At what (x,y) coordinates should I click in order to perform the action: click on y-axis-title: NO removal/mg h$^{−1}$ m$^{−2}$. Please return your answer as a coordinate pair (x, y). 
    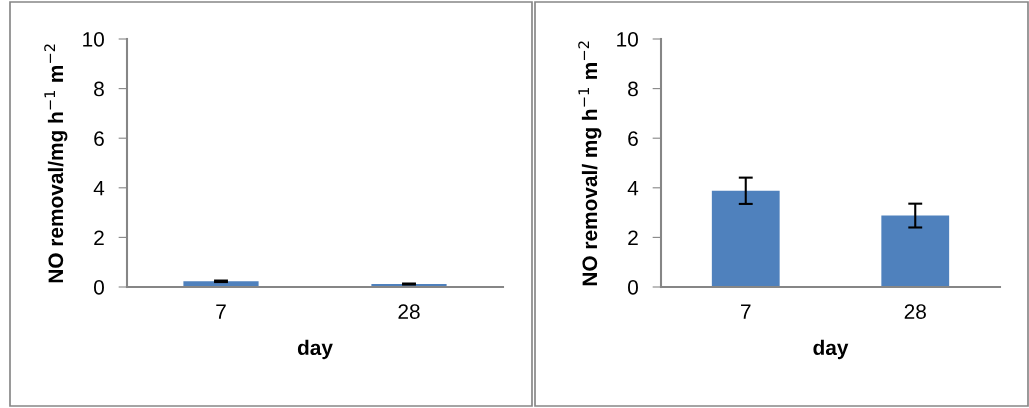
    Looking at the image, I should click on (56, 163).